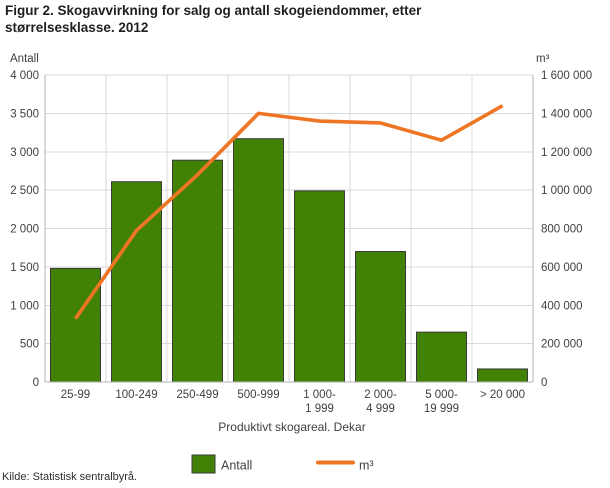 Image resolution: width=610 pixels, height=488 pixels. I want to click on x-axis-tick-label: > 20 000, so click(502, 395).